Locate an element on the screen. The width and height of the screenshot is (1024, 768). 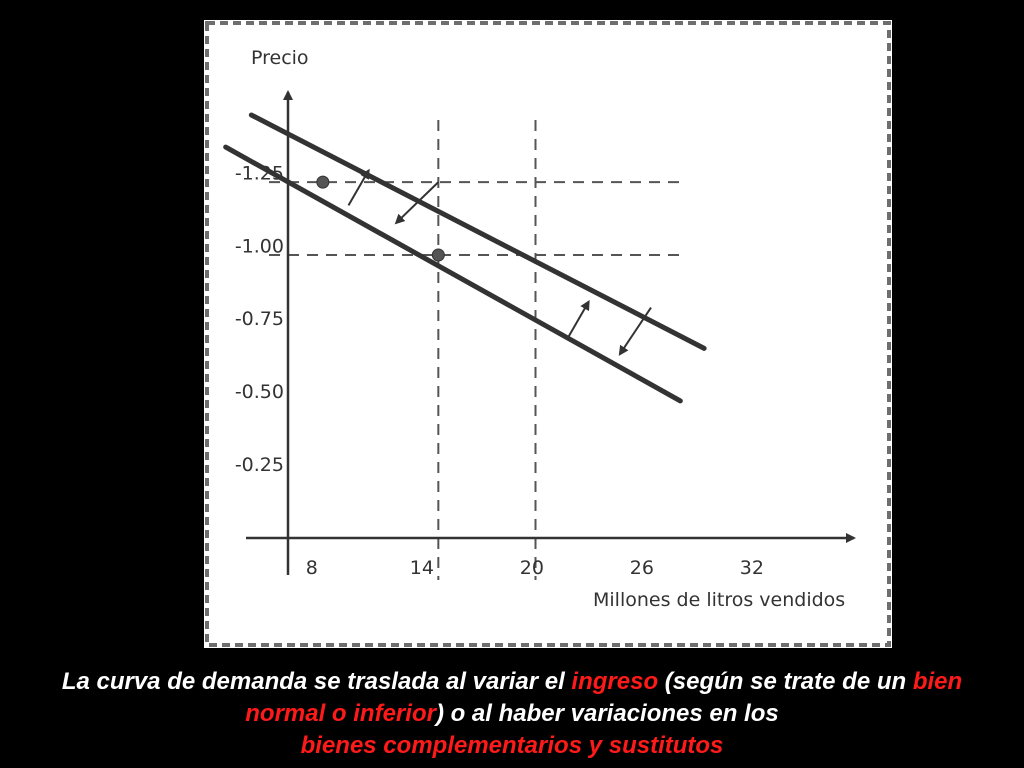
x-tick-label: 20 is located at coordinates (532, 568).